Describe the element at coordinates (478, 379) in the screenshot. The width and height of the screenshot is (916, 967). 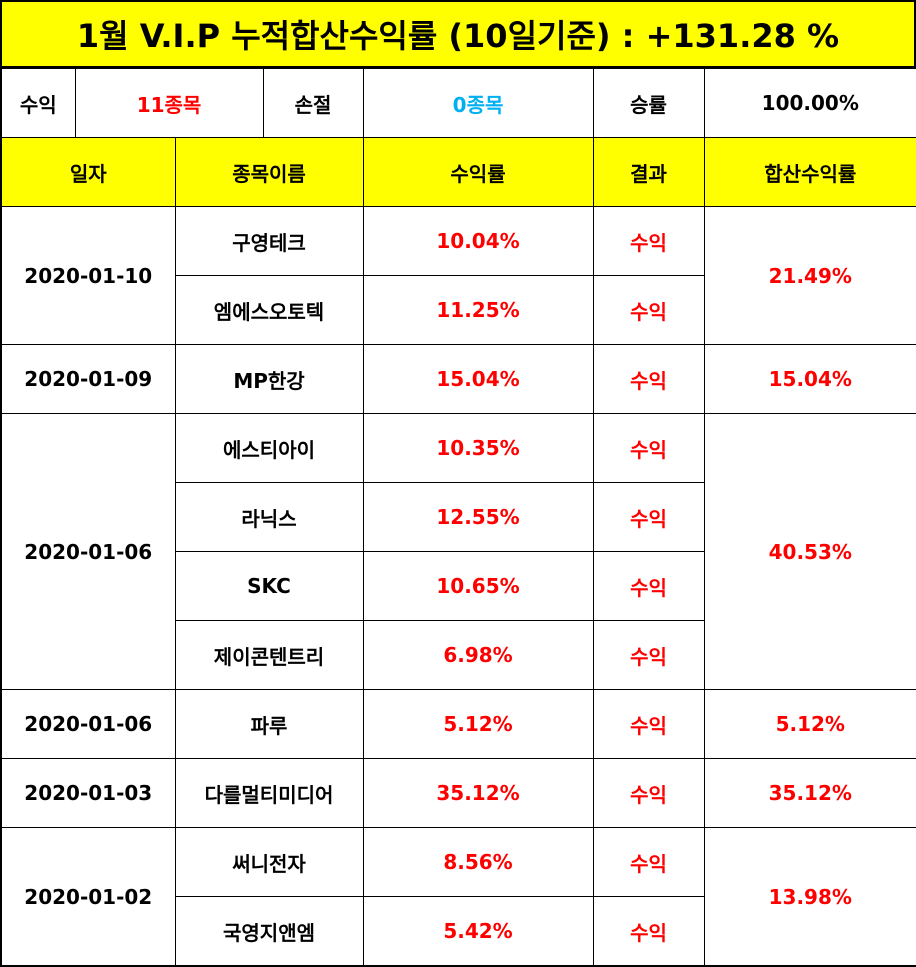
I see `return-cell: 15.04%` at that location.